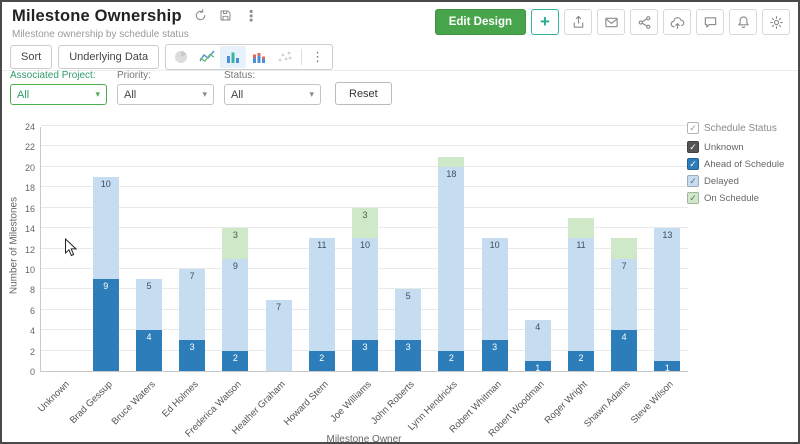 The height and width of the screenshot is (444, 800). I want to click on email-button, so click(611, 22).